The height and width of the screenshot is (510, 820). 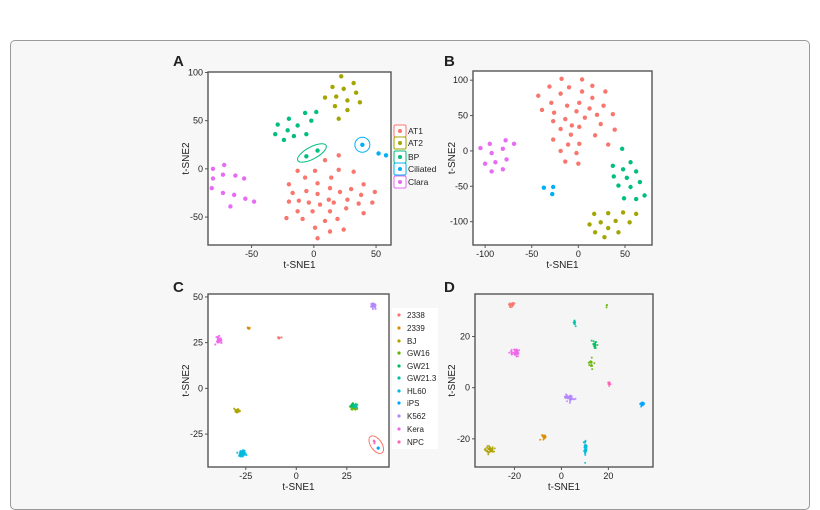 What do you see at coordinates (548, 190) in the screenshot?
I see `series-Ciliated` at bounding box center [548, 190].